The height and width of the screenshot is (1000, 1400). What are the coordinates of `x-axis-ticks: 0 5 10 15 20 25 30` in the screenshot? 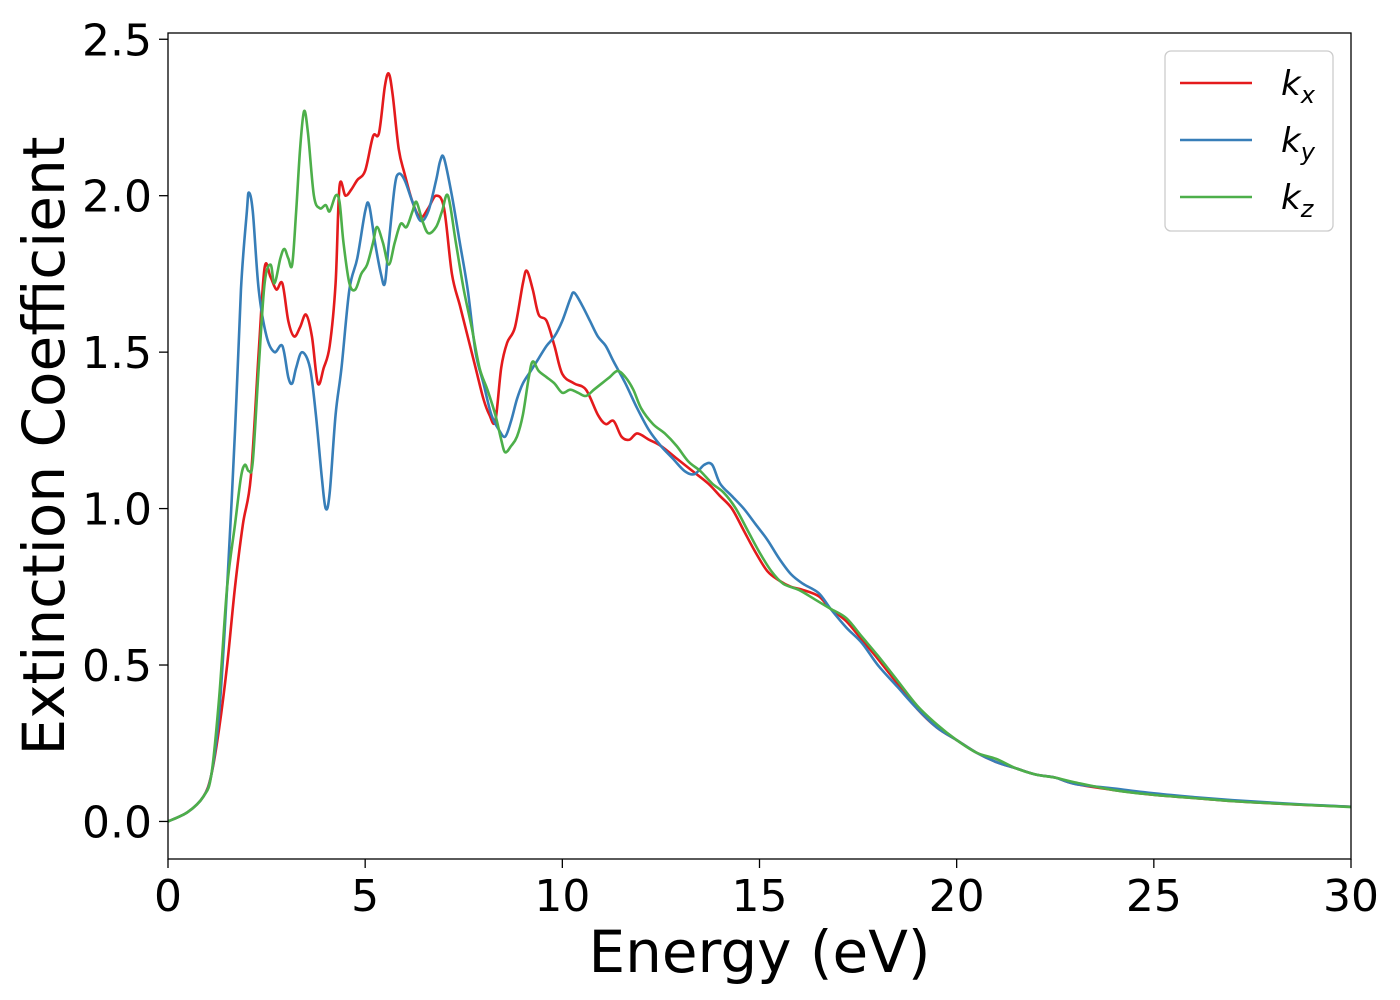 It's located at (766, 890).